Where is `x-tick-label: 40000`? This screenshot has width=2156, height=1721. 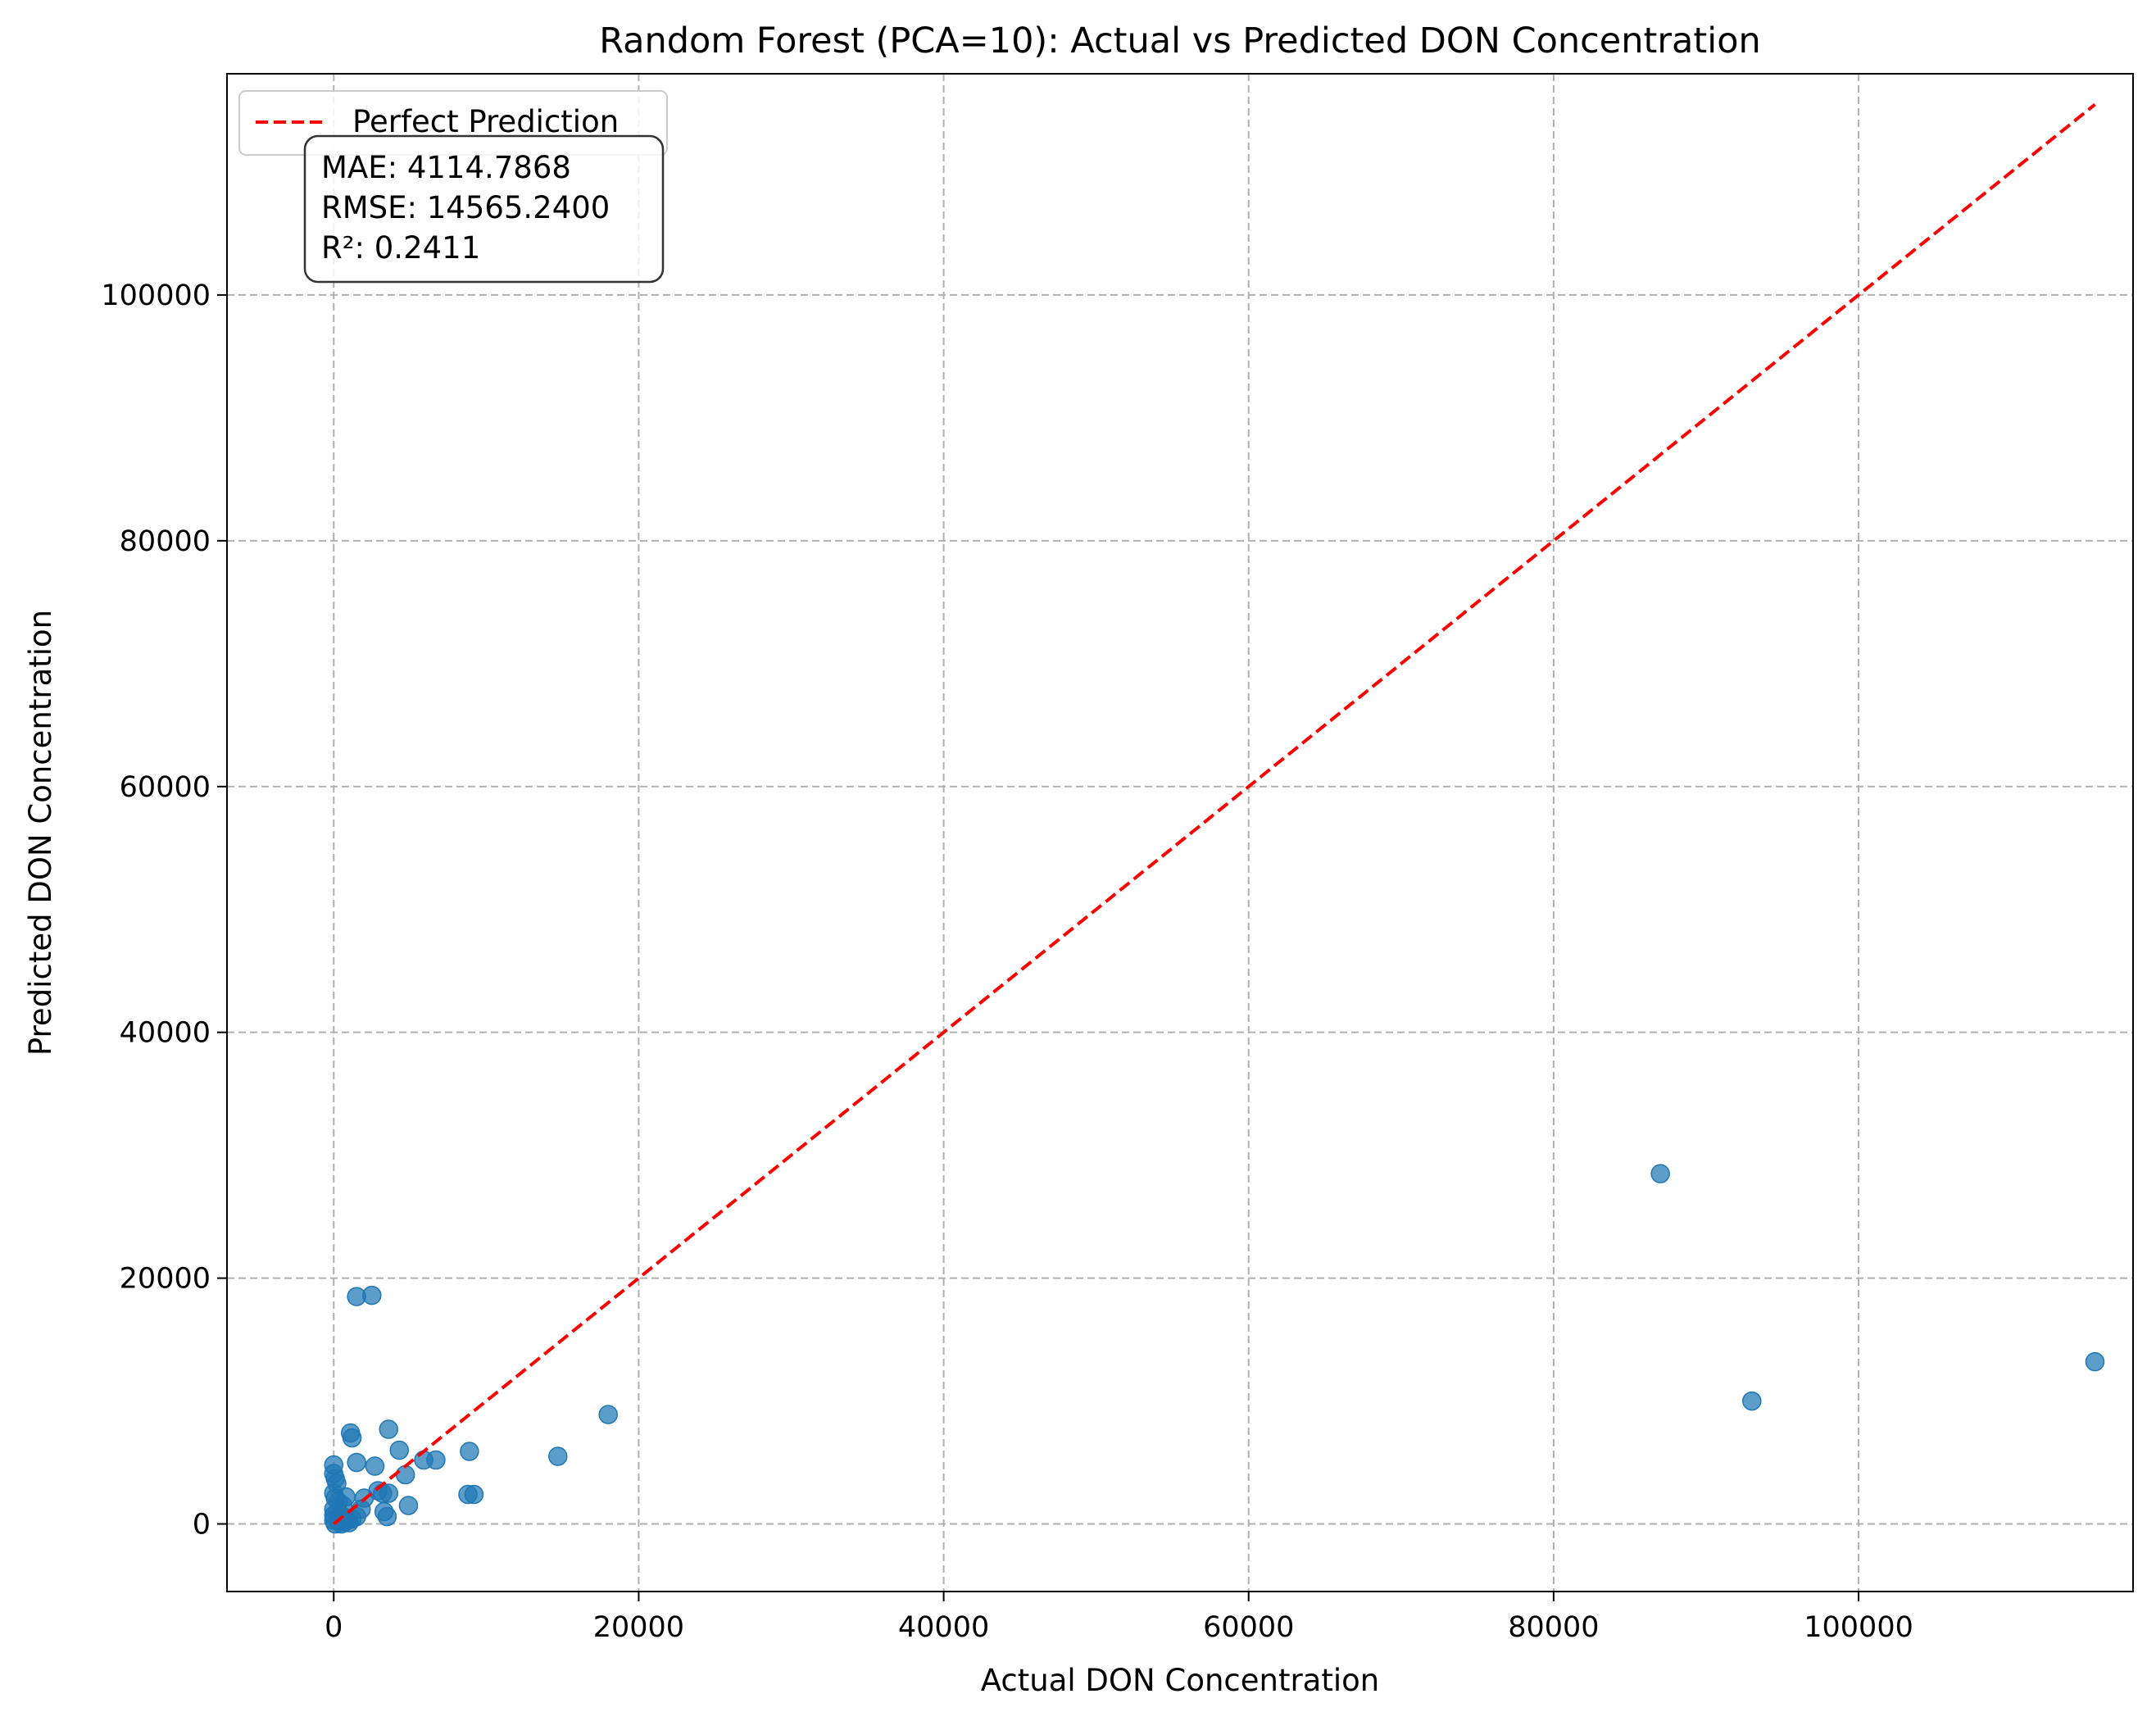 x-tick-label: 40000 is located at coordinates (943, 1627).